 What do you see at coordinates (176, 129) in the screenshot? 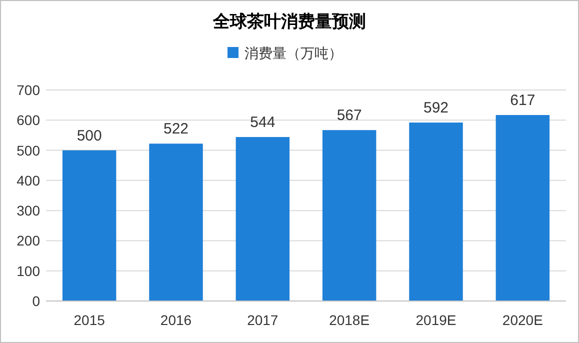
I see `data-label: 522` at bounding box center [176, 129].